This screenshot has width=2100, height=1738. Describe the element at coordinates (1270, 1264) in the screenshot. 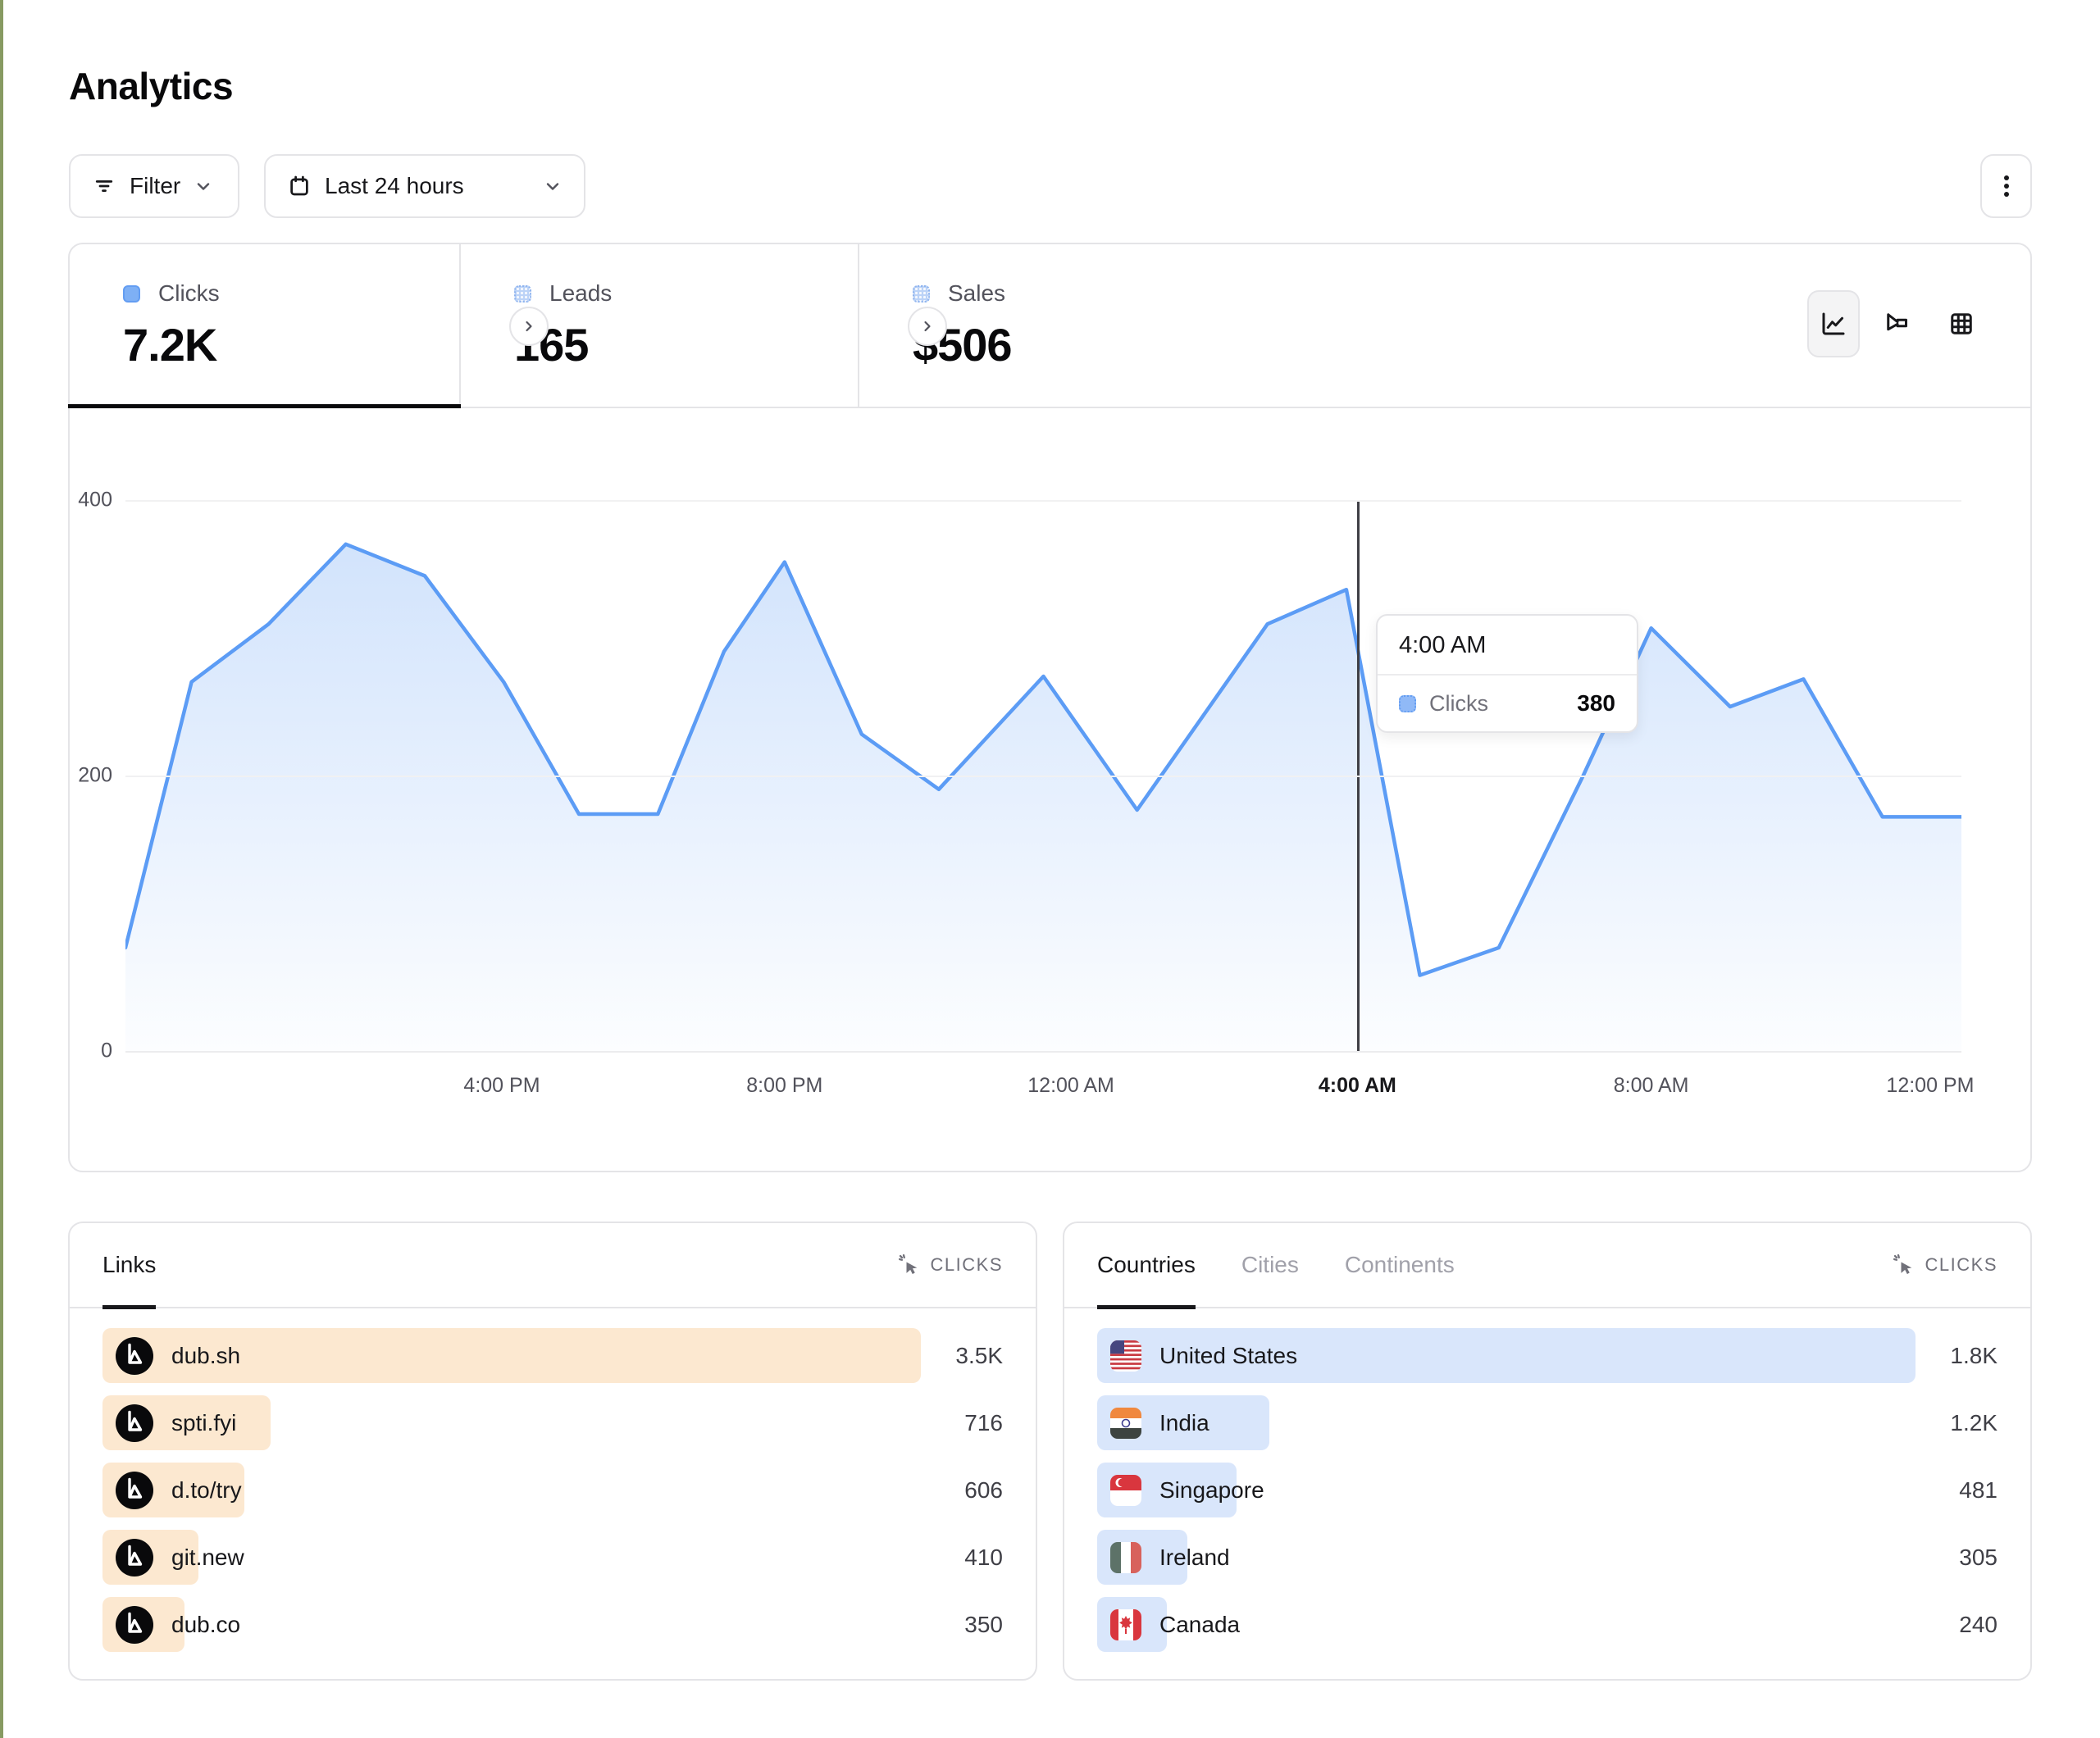

I see `tab-cities: Cities` at that location.